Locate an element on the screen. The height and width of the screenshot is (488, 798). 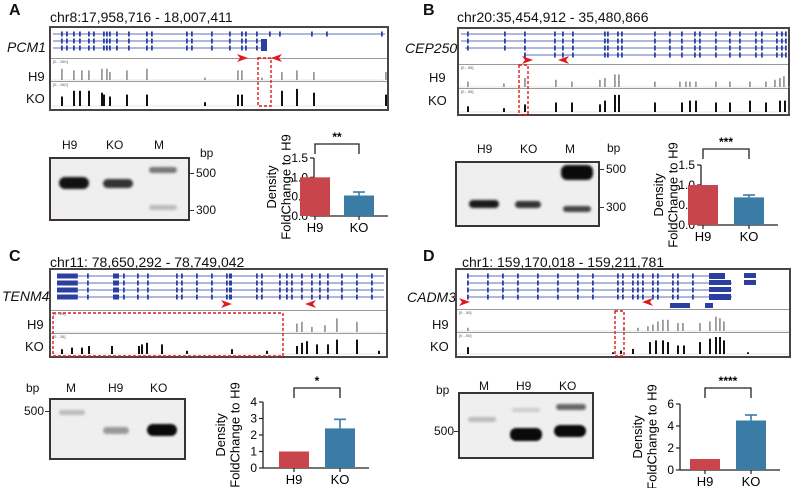
bar-chart: DensityFoldChange to H9 0 2 4 6 H9 KO **** is located at coordinates (705, 431).